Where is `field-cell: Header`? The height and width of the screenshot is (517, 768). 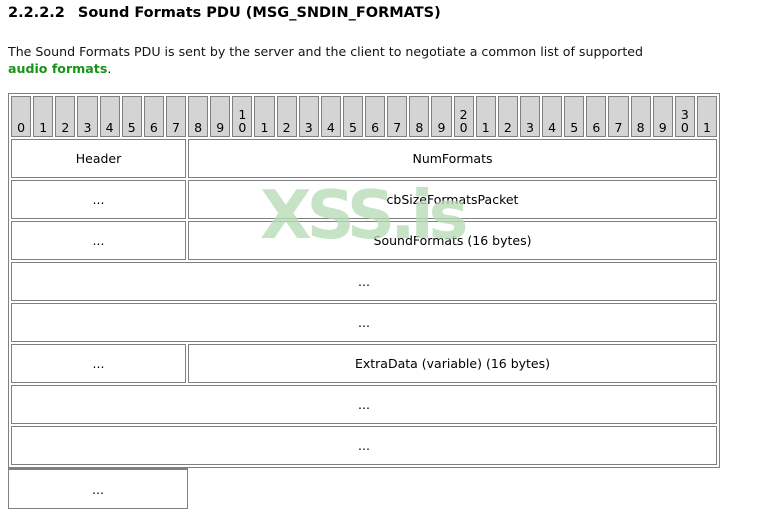 field-cell: Header is located at coordinates (98, 158).